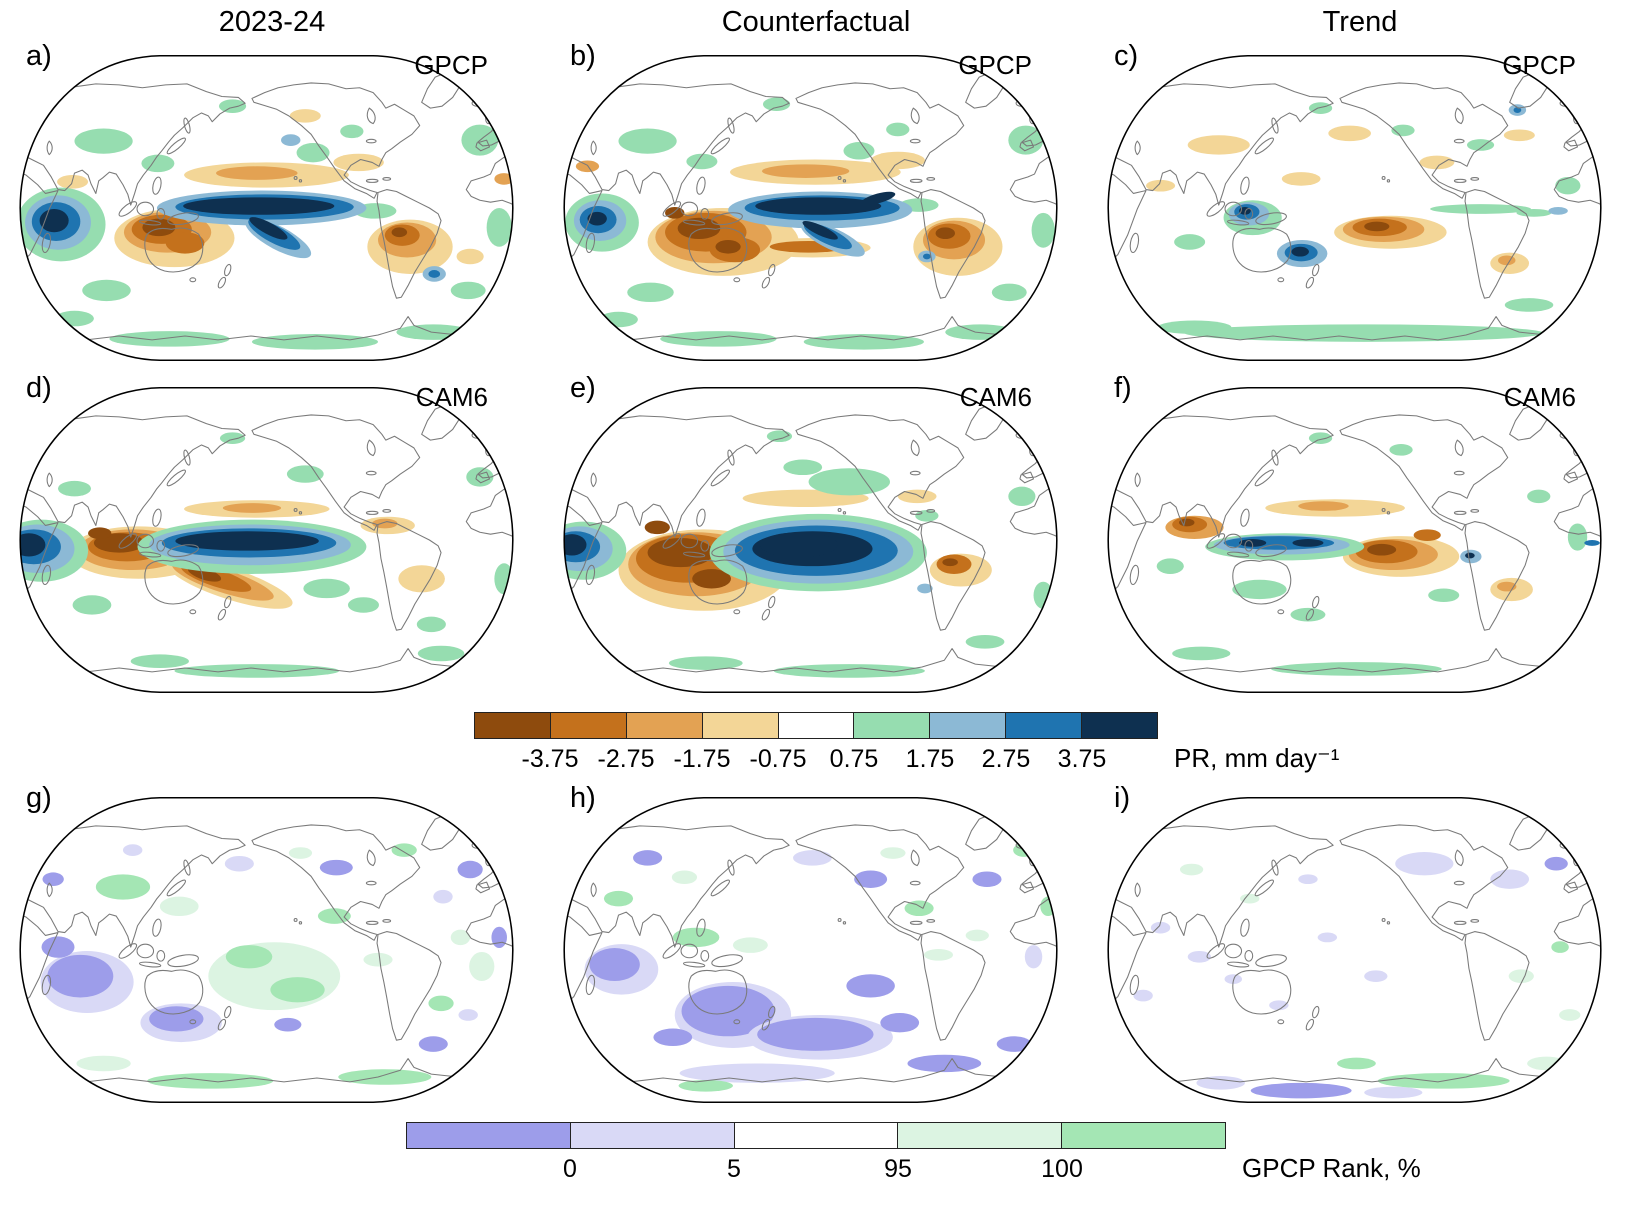  What do you see at coordinates (272, 22) in the screenshot?
I see `column-title-2023-24: 2023-24` at bounding box center [272, 22].